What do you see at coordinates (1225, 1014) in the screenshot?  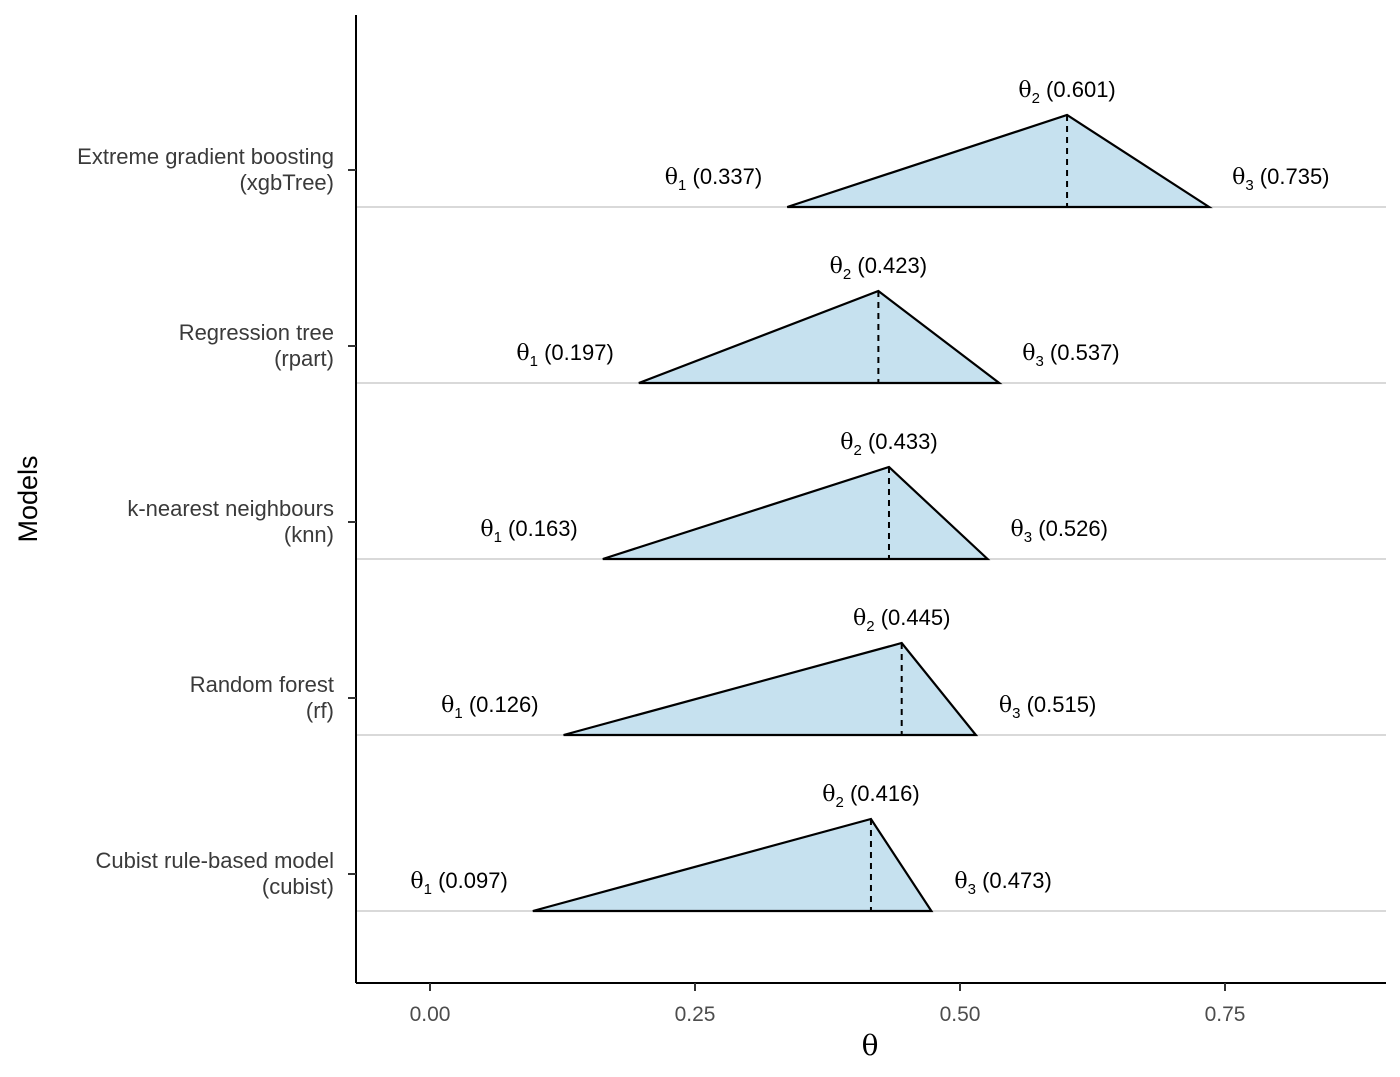 I see `x-tick-label: 0.75` at bounding box center [1225, 1014].